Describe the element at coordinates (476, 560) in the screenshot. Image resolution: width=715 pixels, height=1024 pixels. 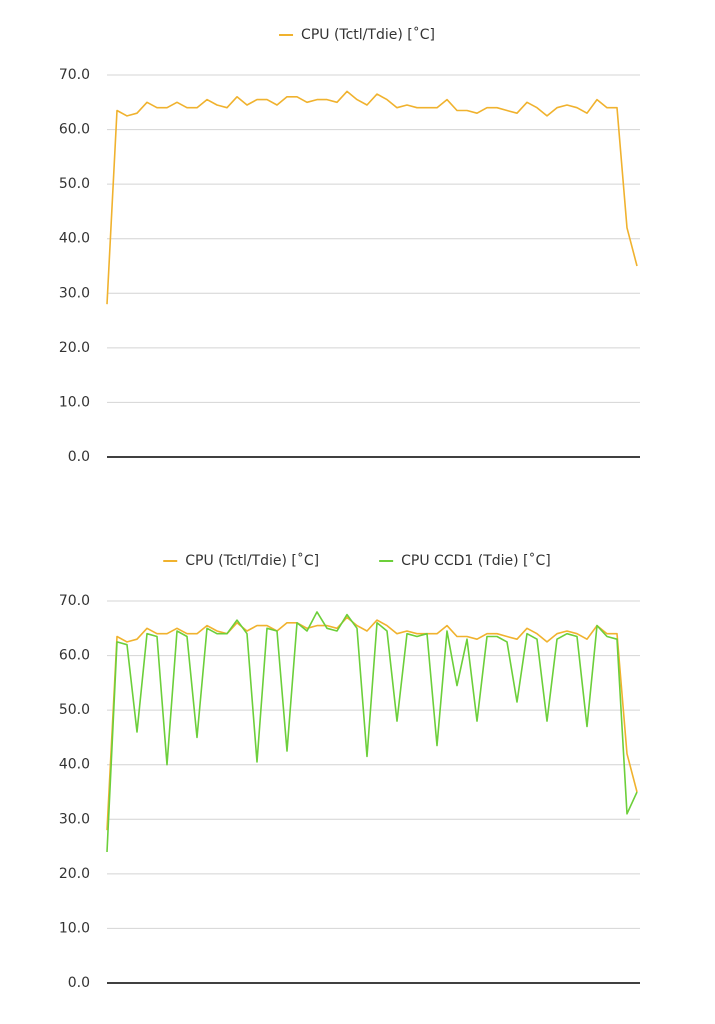
I see `legend-label: CPU CCD1 (Tdie) [˚C]` at that location.